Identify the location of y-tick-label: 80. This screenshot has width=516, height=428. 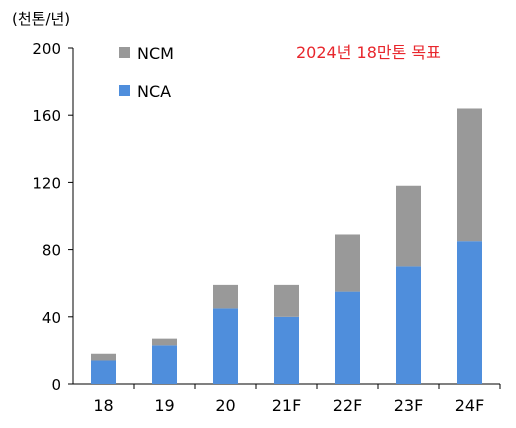
(51, 251).